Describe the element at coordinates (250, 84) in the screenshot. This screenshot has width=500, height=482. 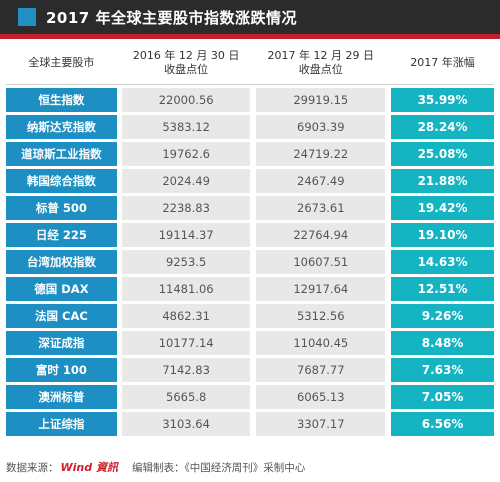
I see `header-divider` at that location.